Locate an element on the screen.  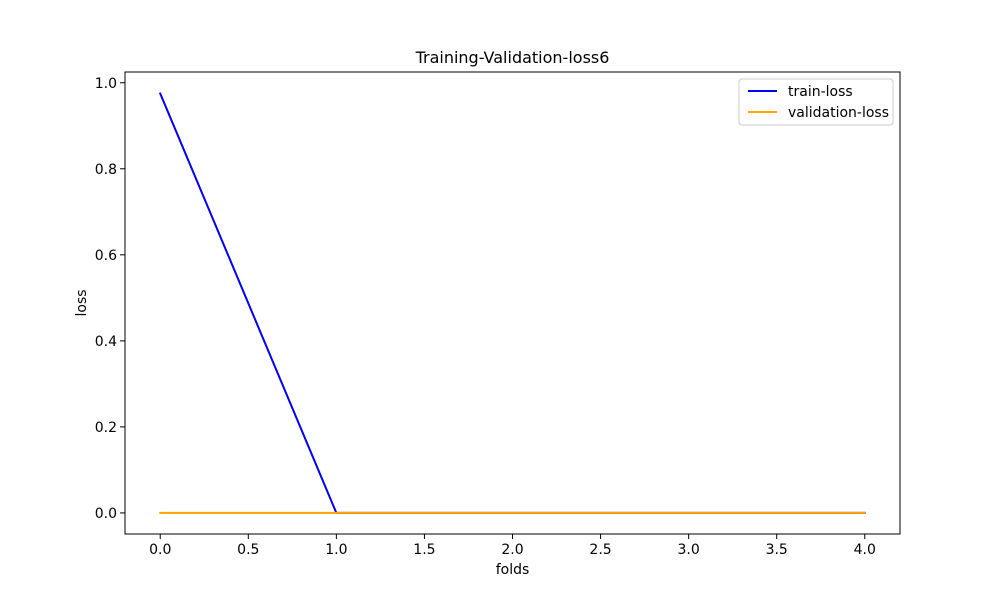
x-tick-label: 2.5 is located at coordinates (600, 550).